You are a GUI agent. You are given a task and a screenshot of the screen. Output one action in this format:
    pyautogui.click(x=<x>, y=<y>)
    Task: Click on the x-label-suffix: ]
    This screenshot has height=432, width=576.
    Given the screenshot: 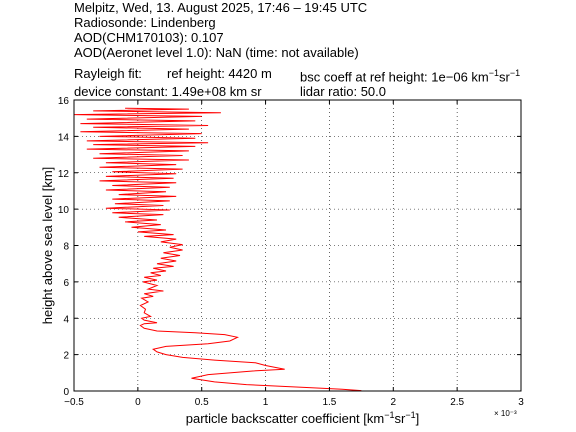 What is the action you would take?
    pyautogui.click(x=418, y=418)
    